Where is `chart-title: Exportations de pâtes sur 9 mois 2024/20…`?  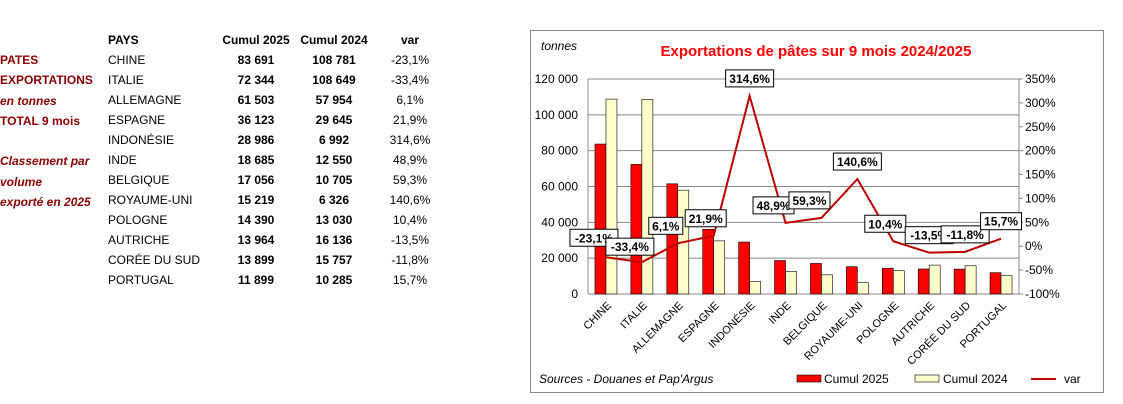
chart-title: Exportations de pâtes sur 9 mois 2024/20… is located at coordinates (816, 51).